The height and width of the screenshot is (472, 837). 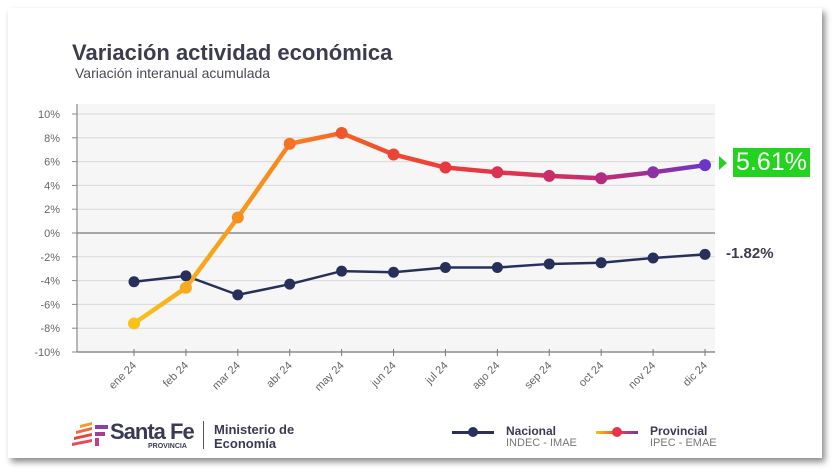 What do you see at coordinates (52, 234) in the screenshot?
I see `y-tick-label: 0%` at bounding box center [52, 234].